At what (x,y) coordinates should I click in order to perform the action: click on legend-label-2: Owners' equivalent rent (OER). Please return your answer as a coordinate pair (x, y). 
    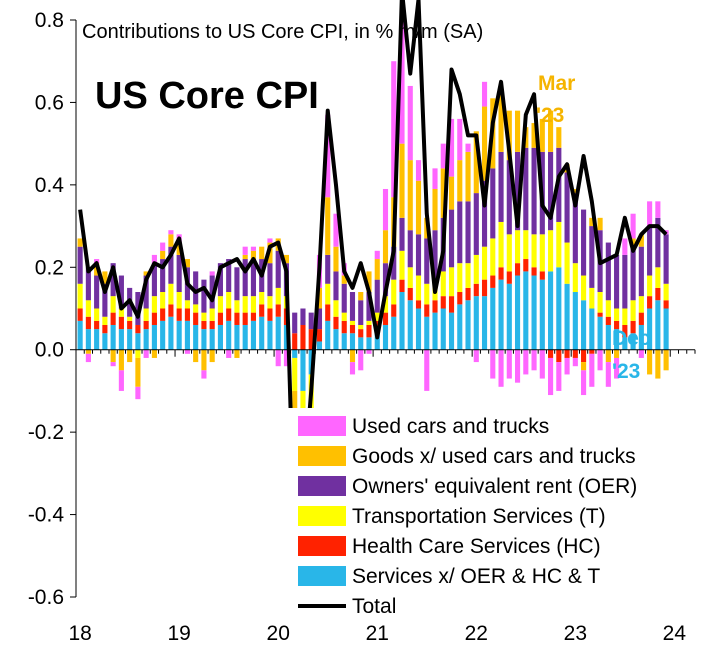
    Looking at the image, I should click on (494, 486).